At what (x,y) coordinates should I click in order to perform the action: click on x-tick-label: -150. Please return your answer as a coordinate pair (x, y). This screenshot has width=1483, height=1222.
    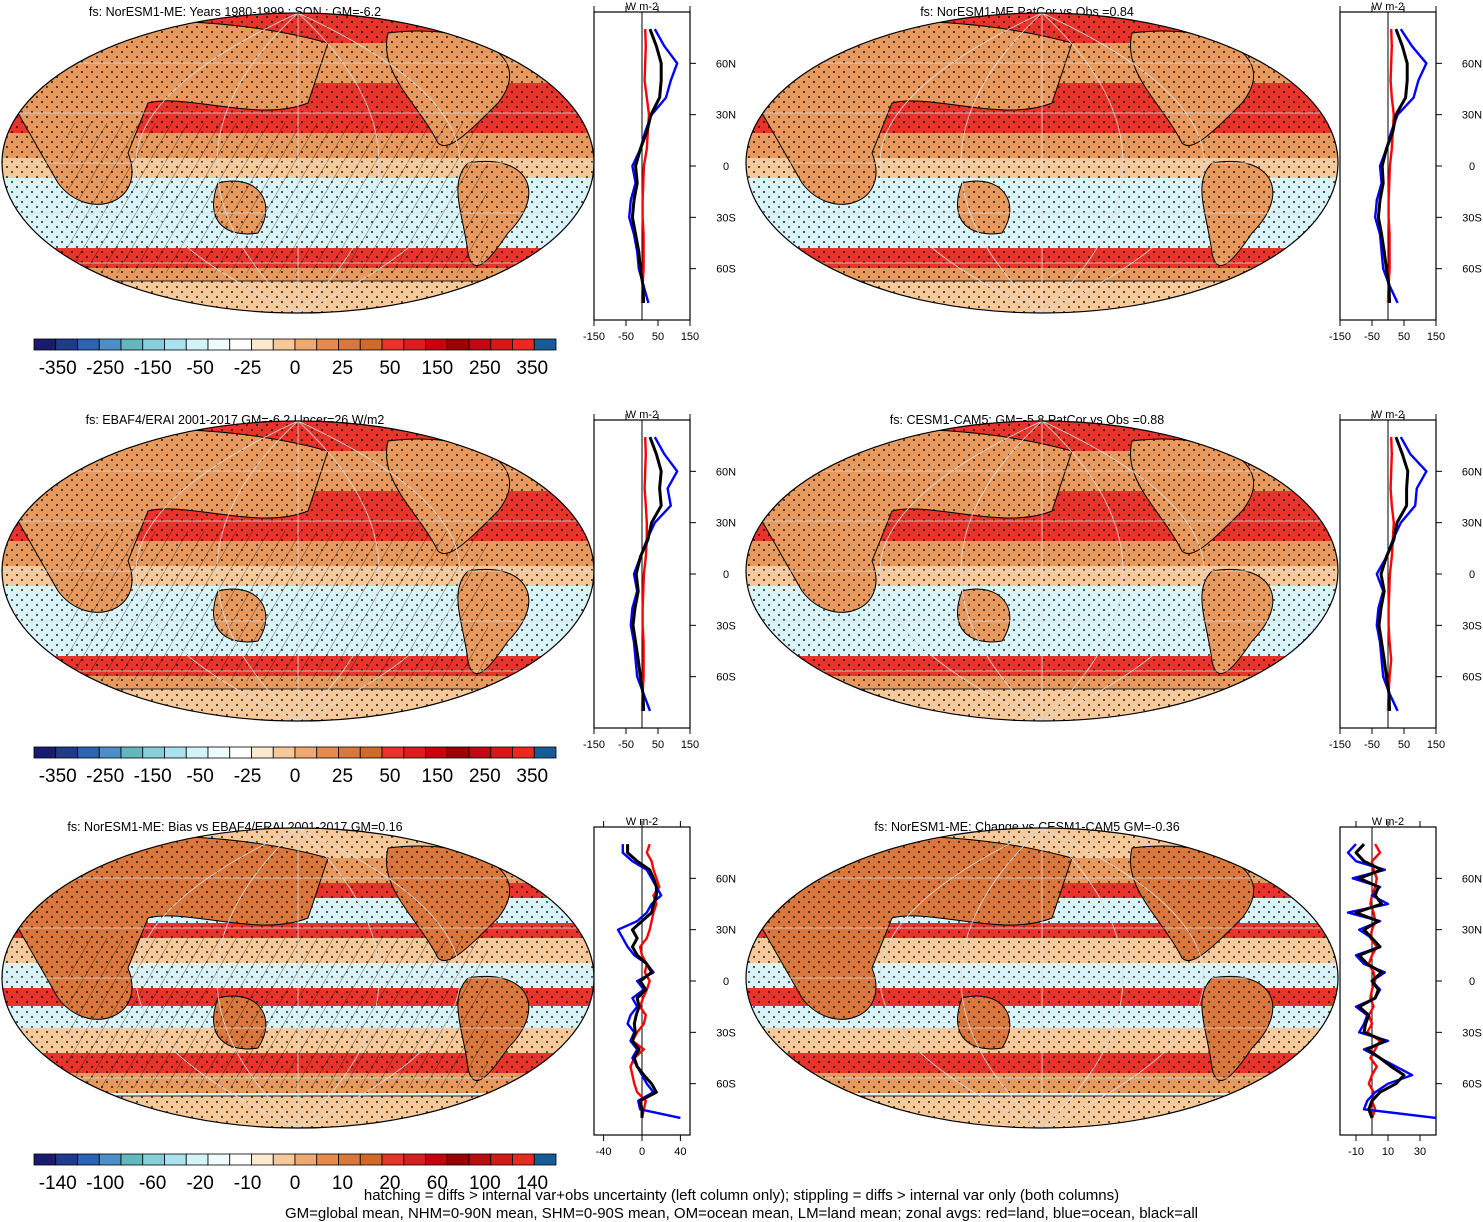
    Looking at the image, I should click on (594, 745).